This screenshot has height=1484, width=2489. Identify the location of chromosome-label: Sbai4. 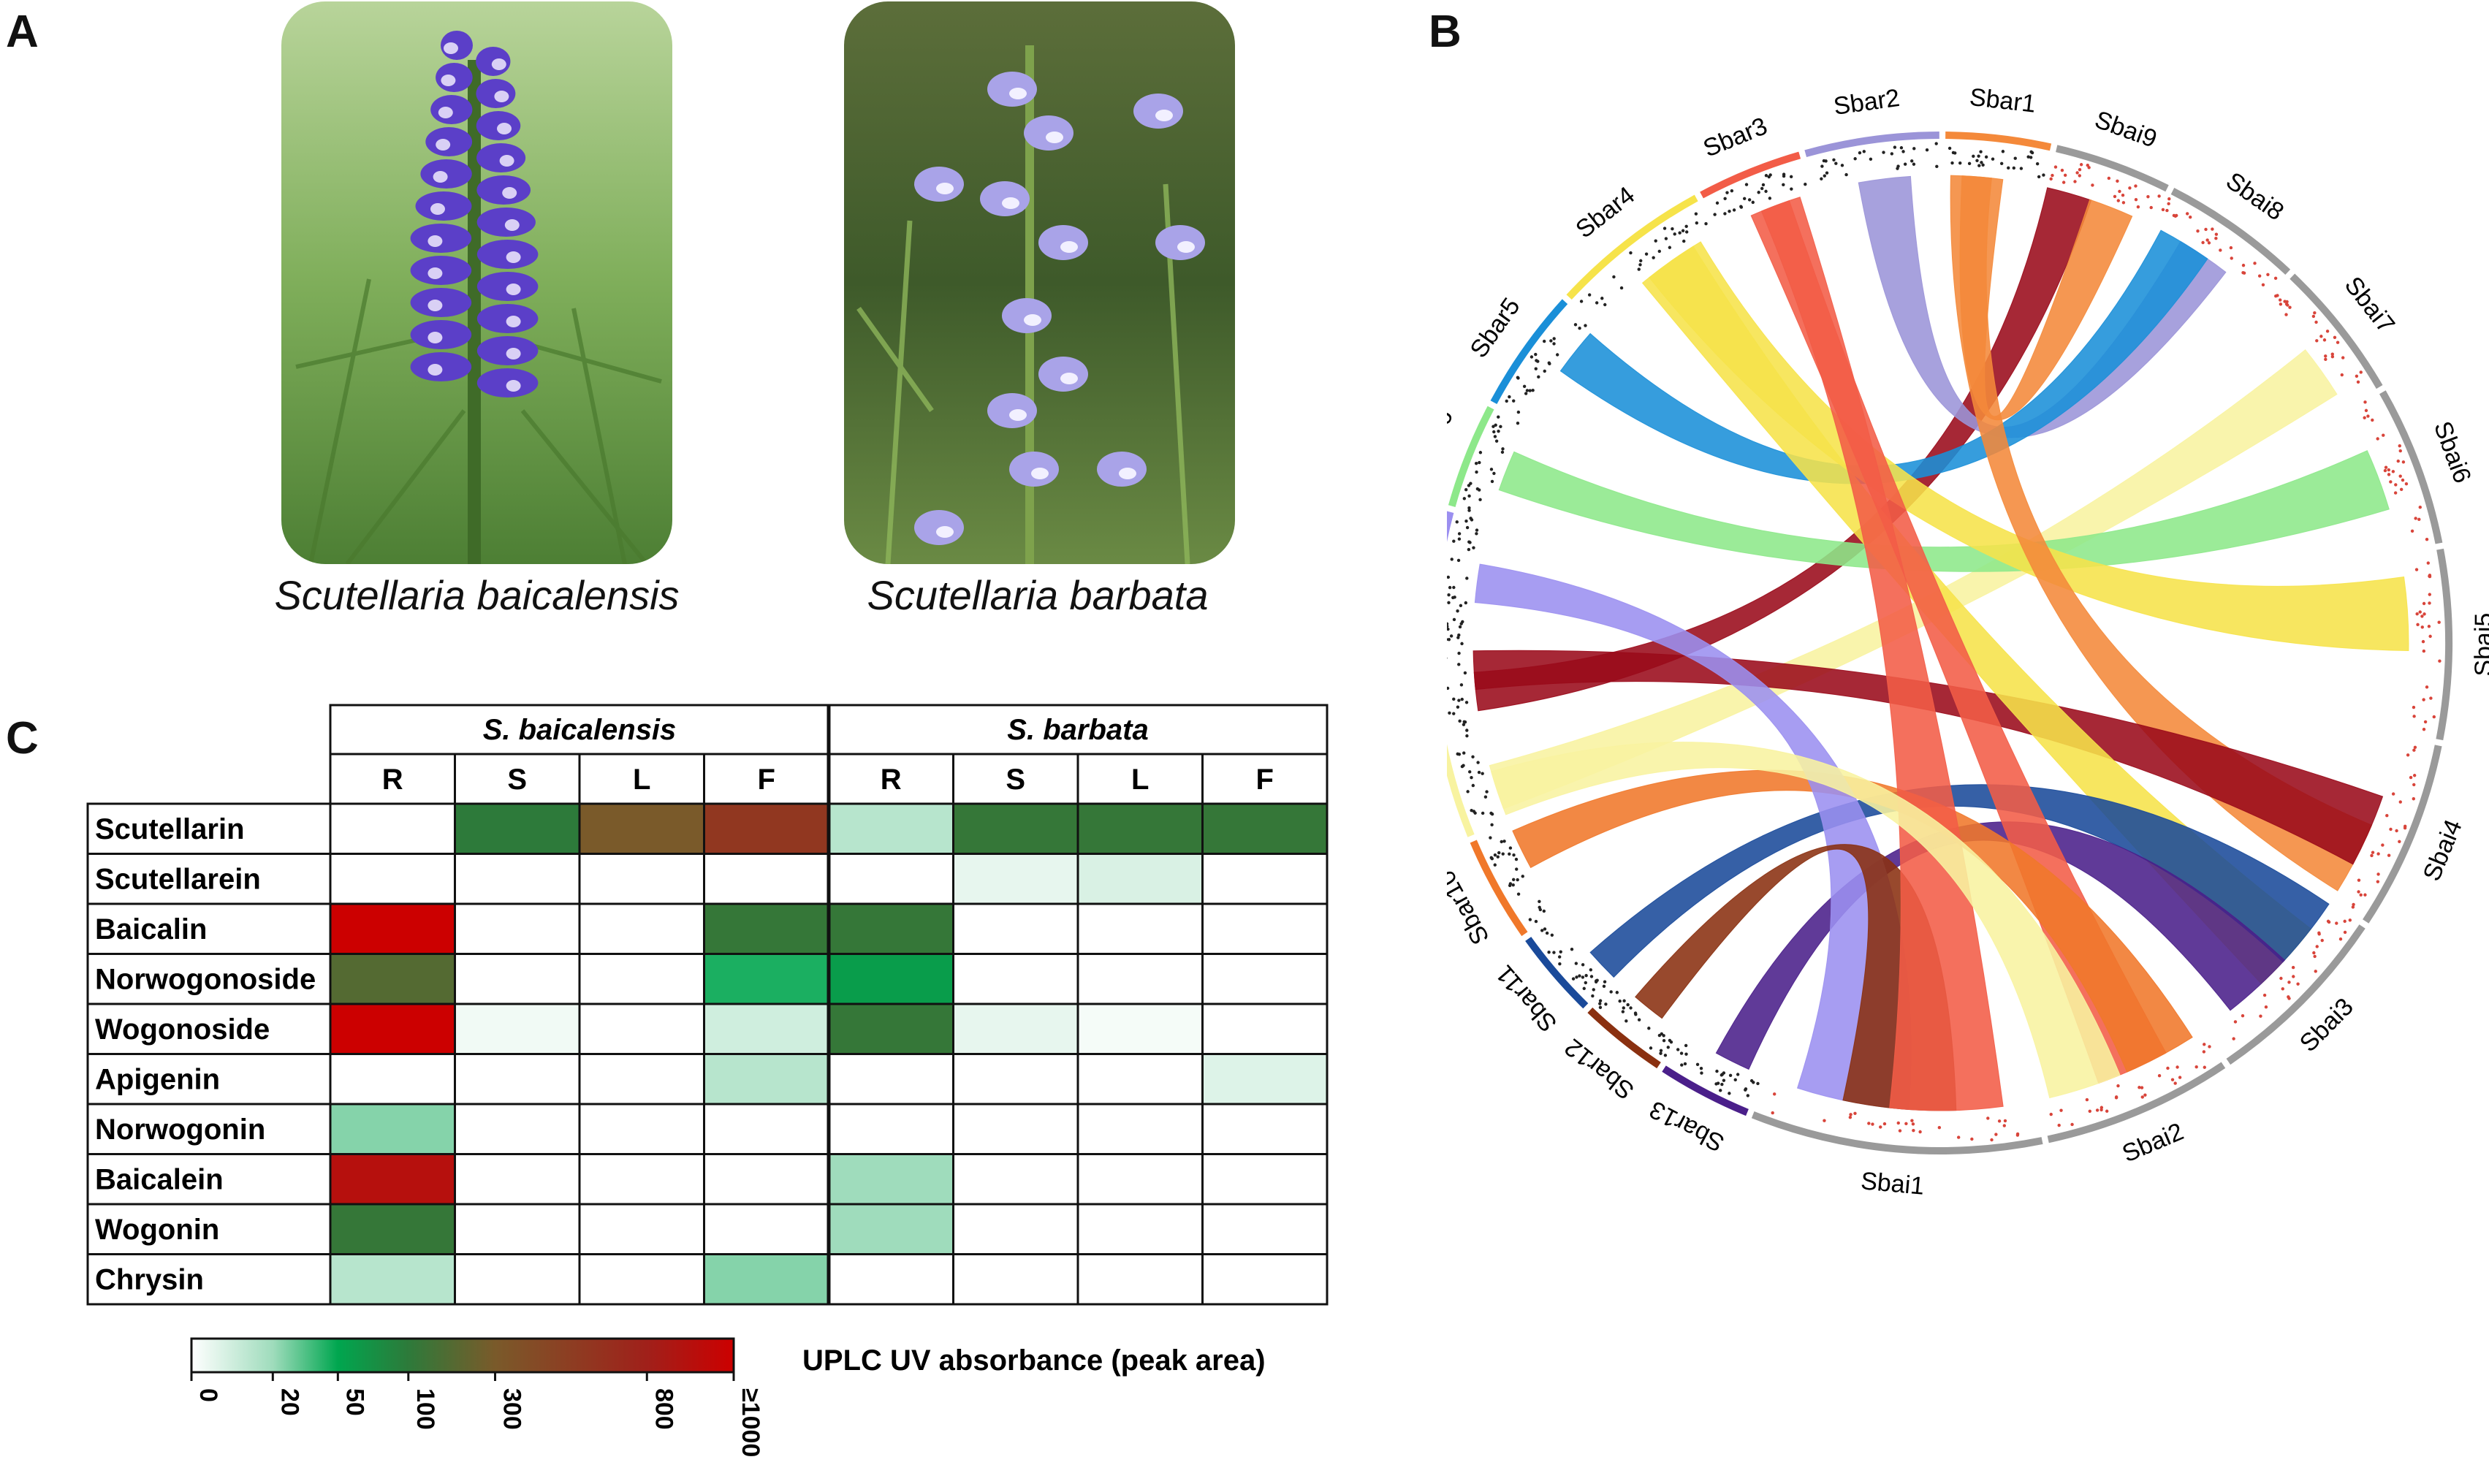
(2443, 850).